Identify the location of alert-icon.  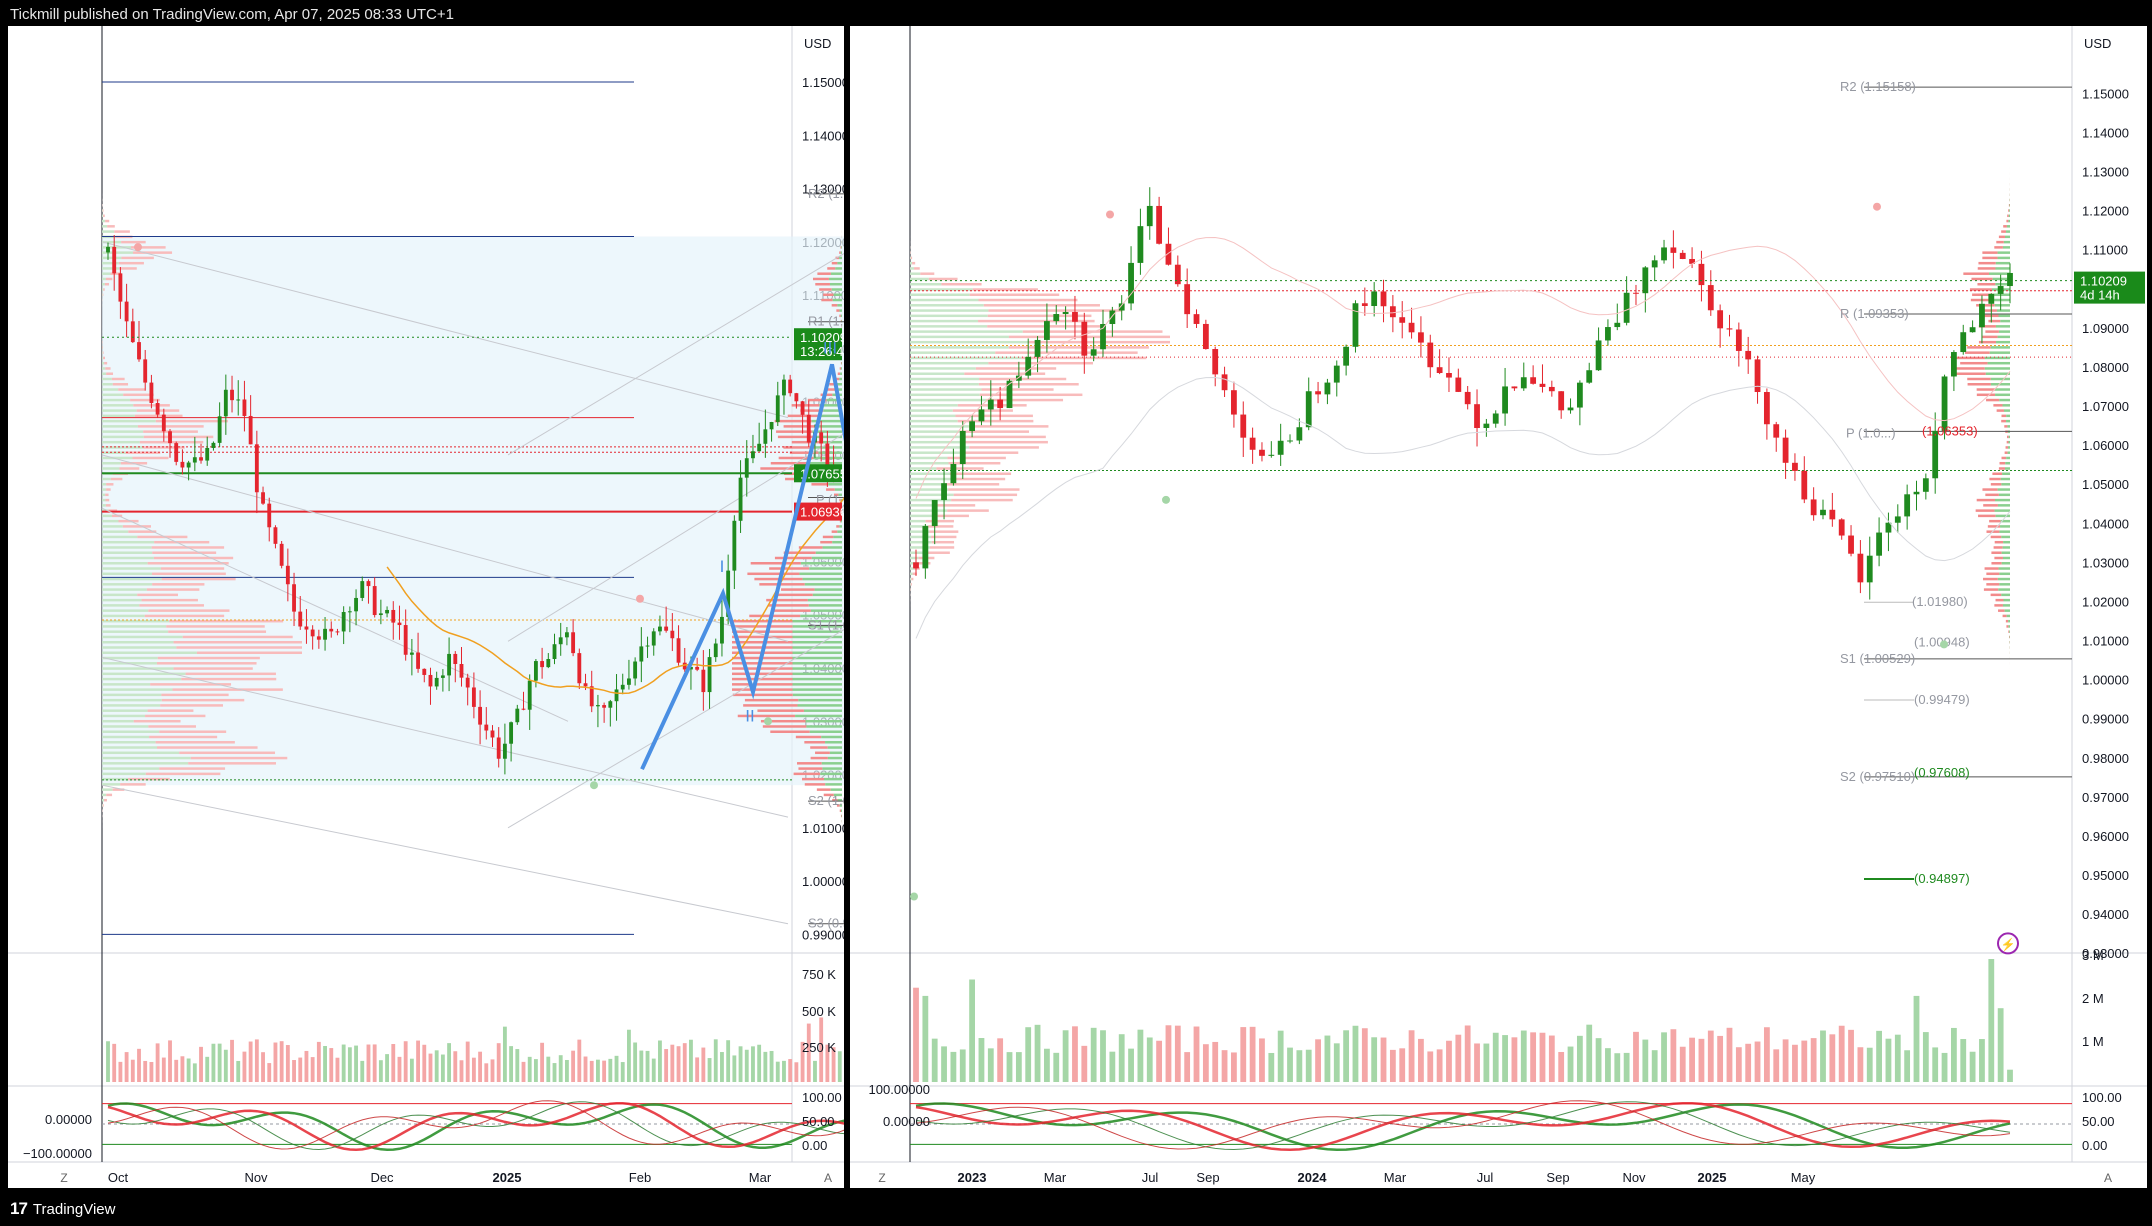
(2008, 943).